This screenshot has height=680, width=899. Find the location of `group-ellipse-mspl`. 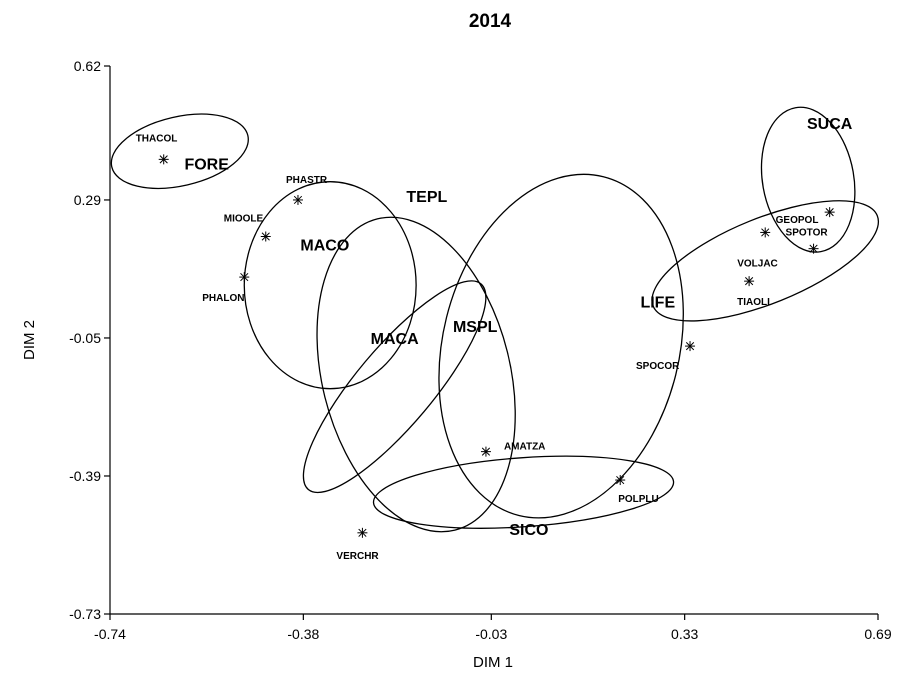

group-ellipse-mspl is located at coordinates (561, 346).